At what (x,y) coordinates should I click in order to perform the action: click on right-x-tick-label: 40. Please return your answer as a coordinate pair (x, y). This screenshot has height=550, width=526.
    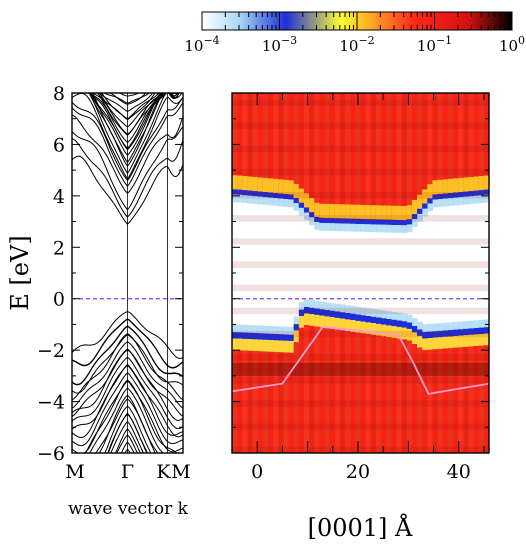
    Looking at the image, I should click on (459, 472).